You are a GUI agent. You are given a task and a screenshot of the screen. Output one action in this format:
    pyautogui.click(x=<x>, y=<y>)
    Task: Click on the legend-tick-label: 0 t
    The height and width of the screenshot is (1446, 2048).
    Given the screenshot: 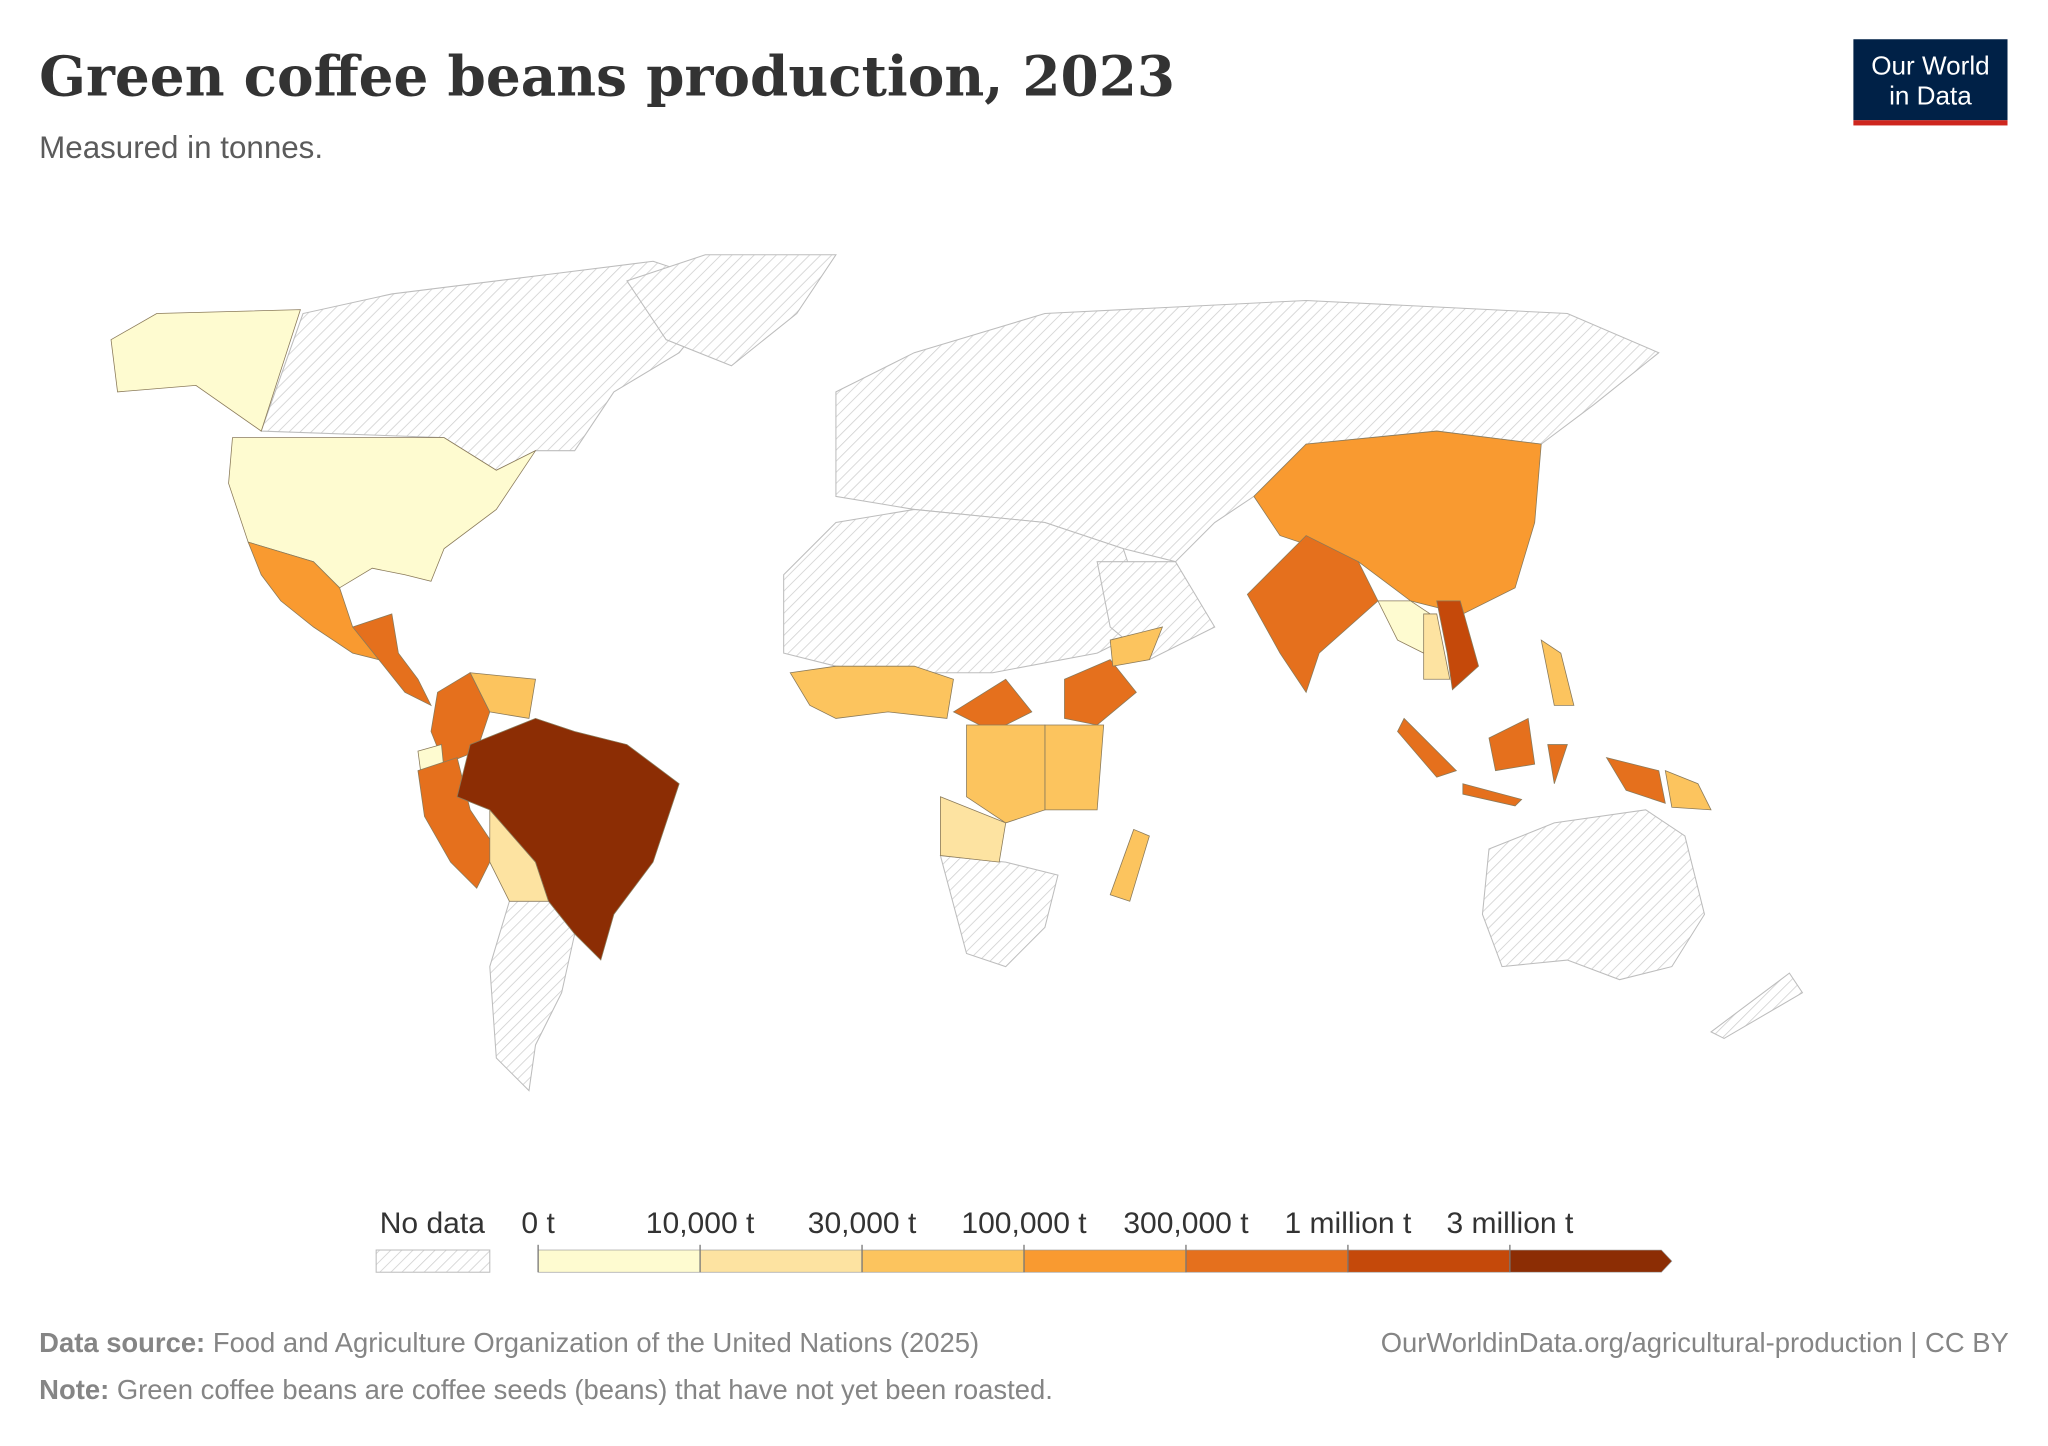 What is the action you would take?
    pyautogui.click(x=538, y=1223)
    